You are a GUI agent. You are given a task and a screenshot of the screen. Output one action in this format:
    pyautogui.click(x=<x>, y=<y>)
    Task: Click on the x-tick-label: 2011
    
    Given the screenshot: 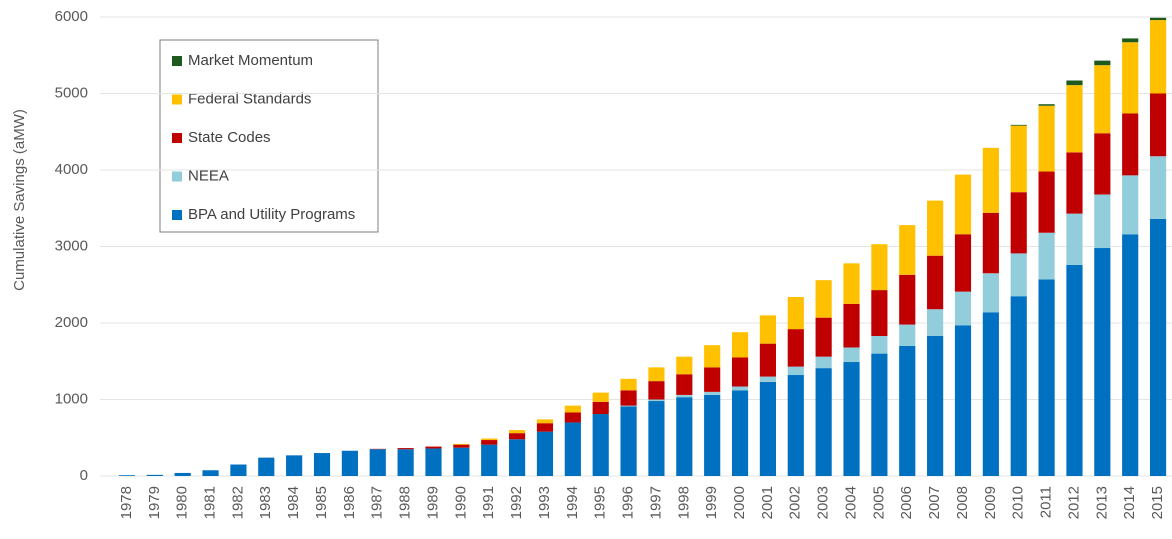 What is the action you would take?
    pyautogui.click(x=1046, y=502)
    